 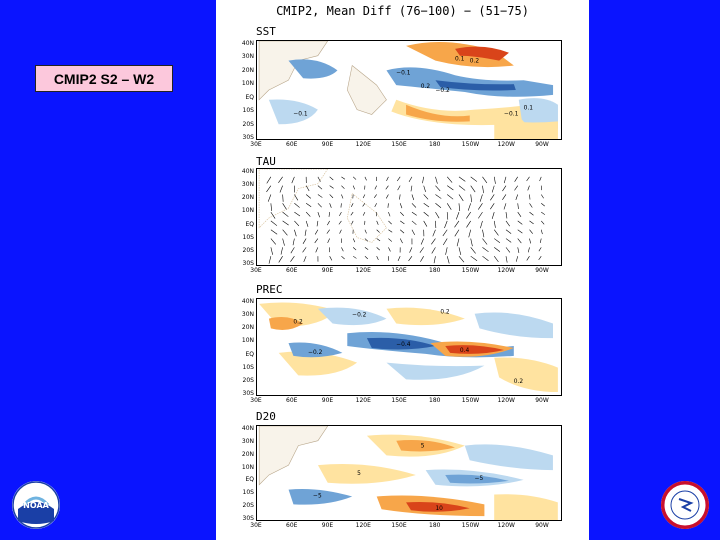 I want to click on panel-title-sst: SST, so click(x=266, y=31).